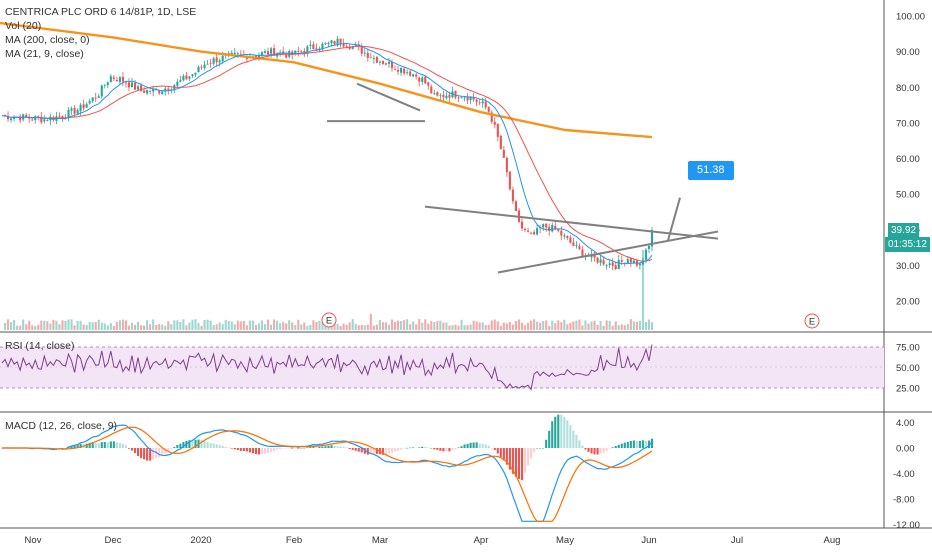 This screenshot has height=555, width=932. I want to click on time-tick-label: Aug, so click(832, 540).